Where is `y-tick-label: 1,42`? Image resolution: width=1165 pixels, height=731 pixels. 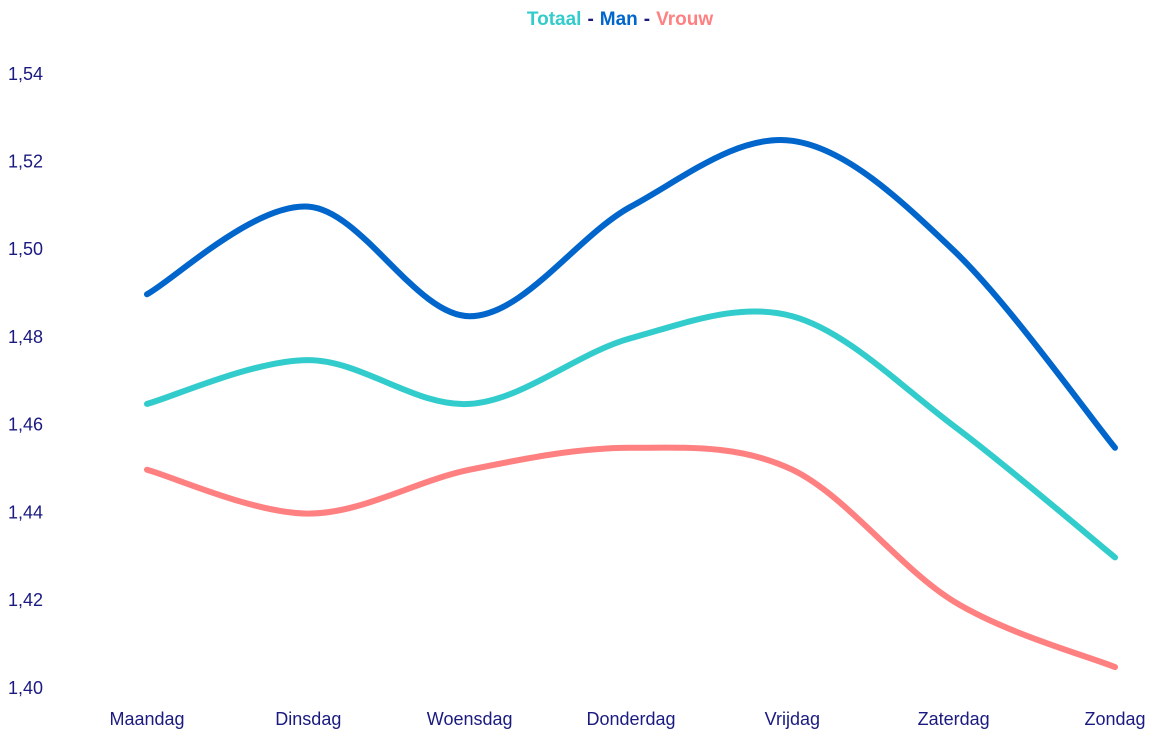
y-tick-label: 1,42 is located at coordinates (25, 600).